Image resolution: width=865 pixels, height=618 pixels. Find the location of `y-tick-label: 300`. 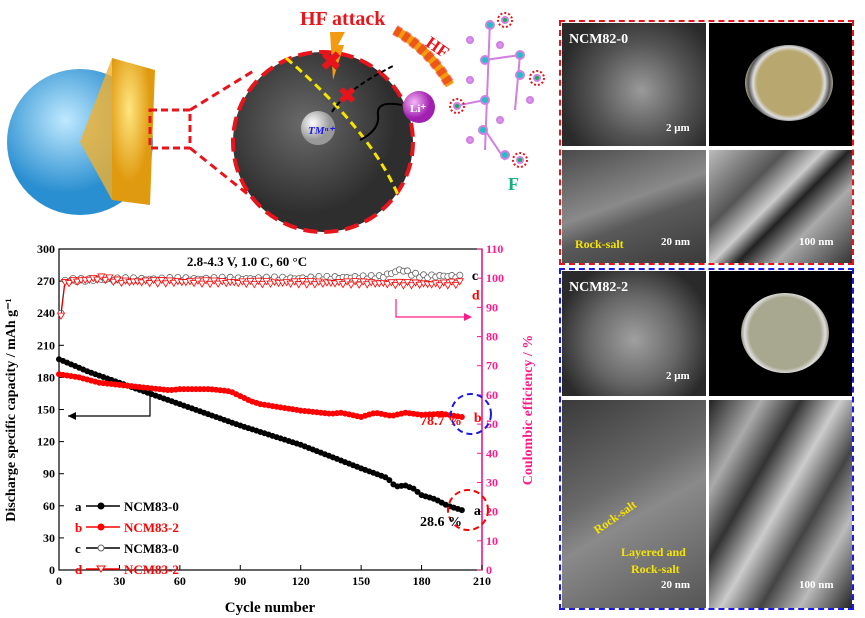

y-tick-label: 300 is located at coordinates (46, 249).